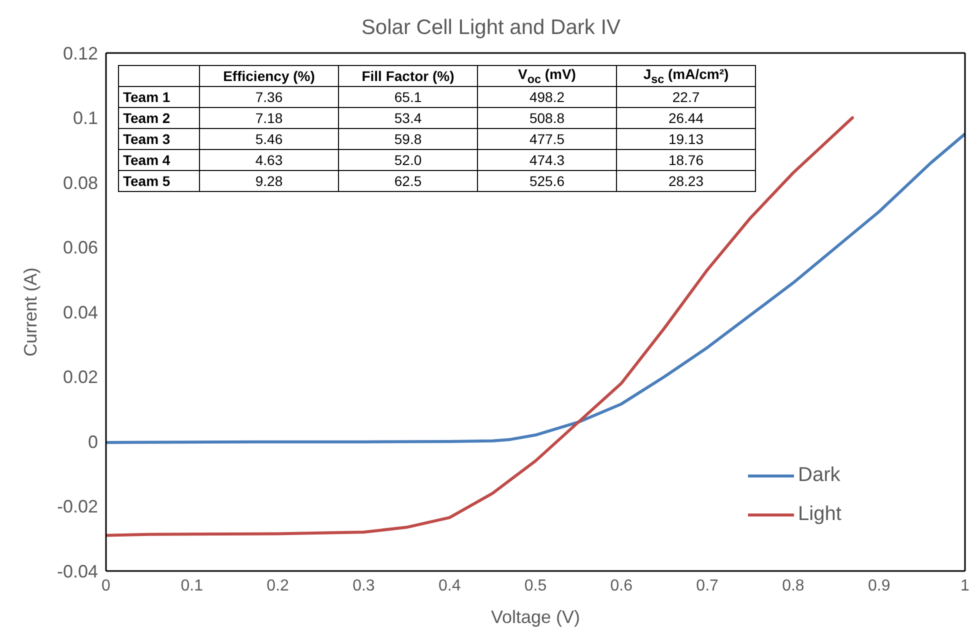  I want to click on y-tick-label: -0.04, so click(77, 571).